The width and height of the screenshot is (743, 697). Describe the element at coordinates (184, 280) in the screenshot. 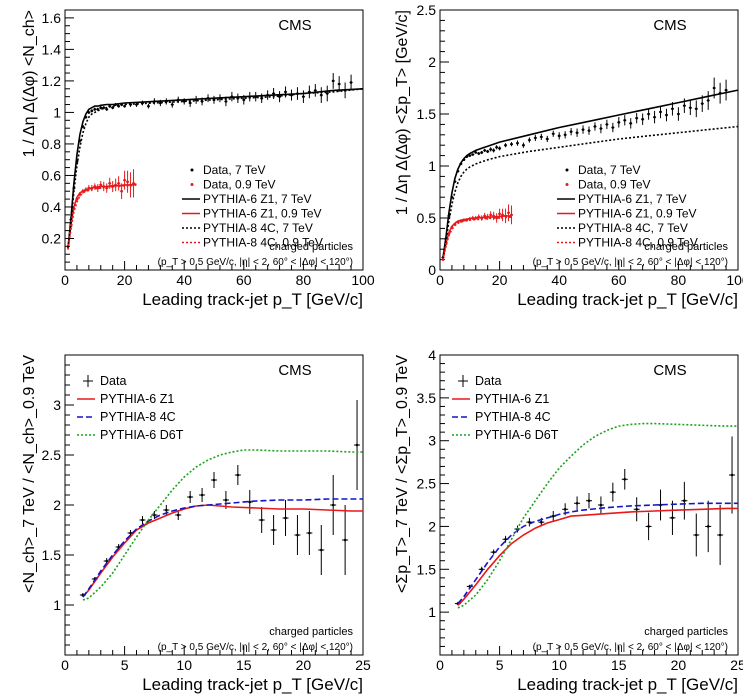

I see `x-tick-label: 40` at that location.